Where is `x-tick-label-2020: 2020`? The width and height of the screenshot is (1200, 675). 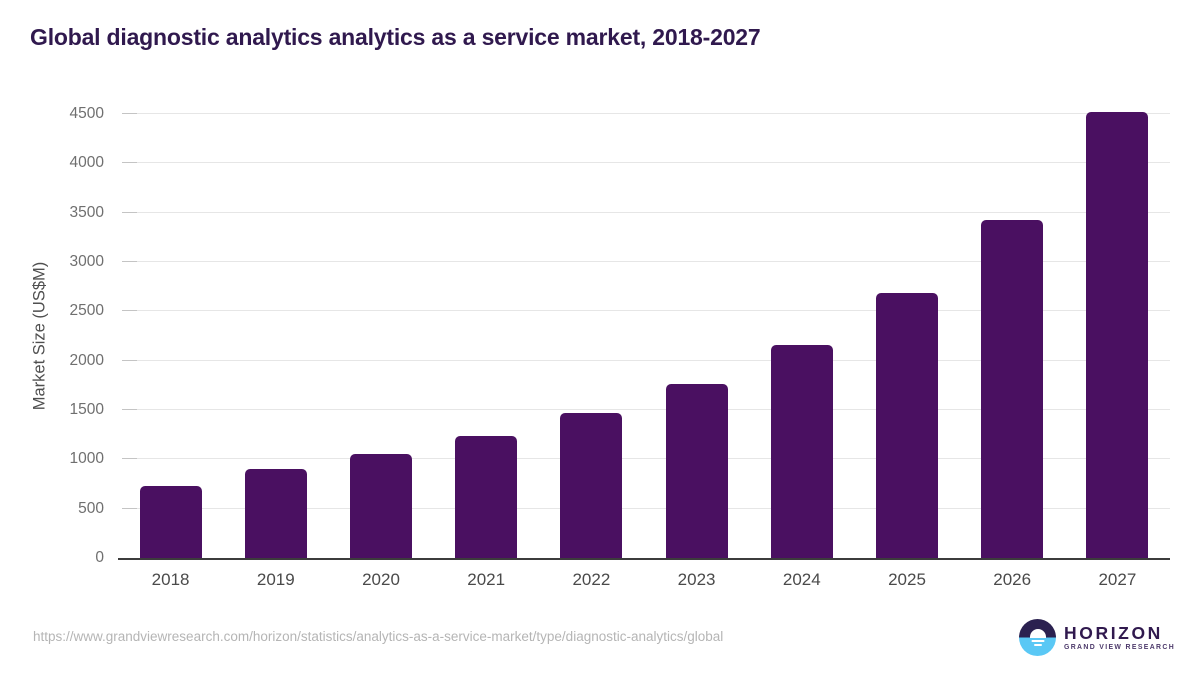 x-tick-label-2020: 2020 is located at coordinates (381, 579).